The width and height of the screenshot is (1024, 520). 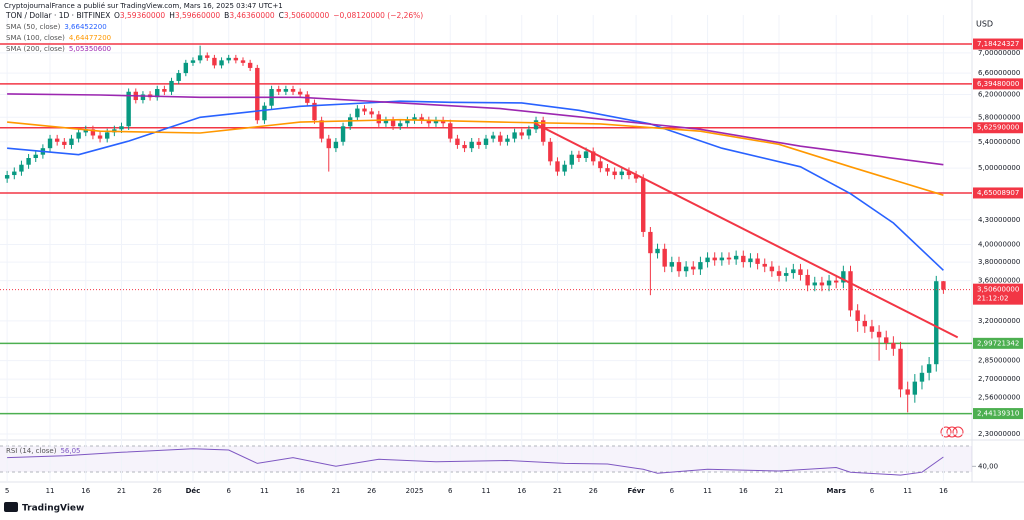 What do you see at coordinates (35, 49) in the screenshot?
I see `sma-name: SMA (200, close)` at bounding box center [35, 49].